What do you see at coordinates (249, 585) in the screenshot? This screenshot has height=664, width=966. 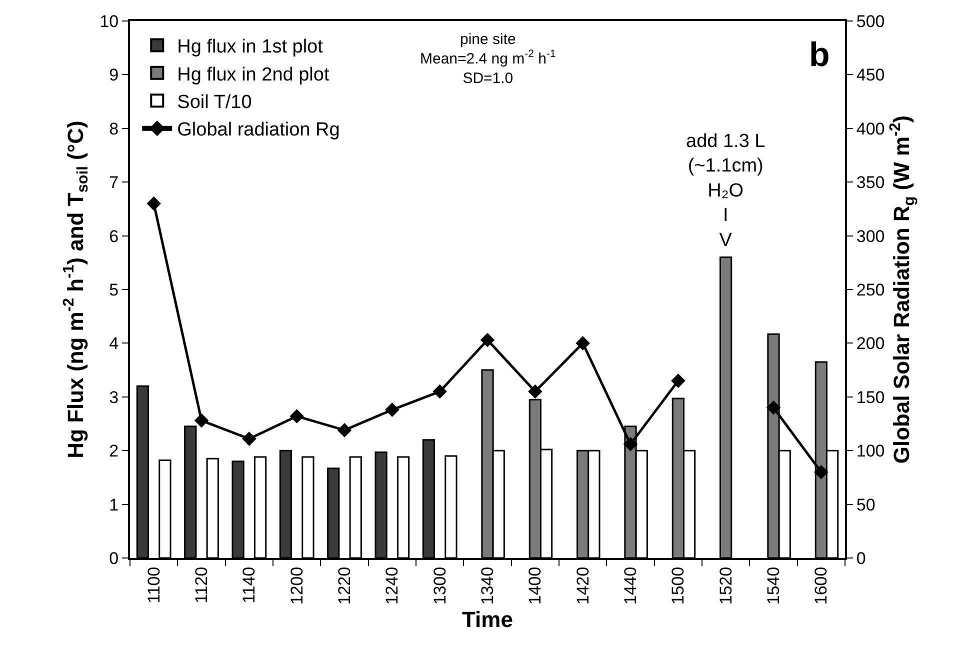 I see `x-tick-label: 1140` at bounding box center [249, 585].